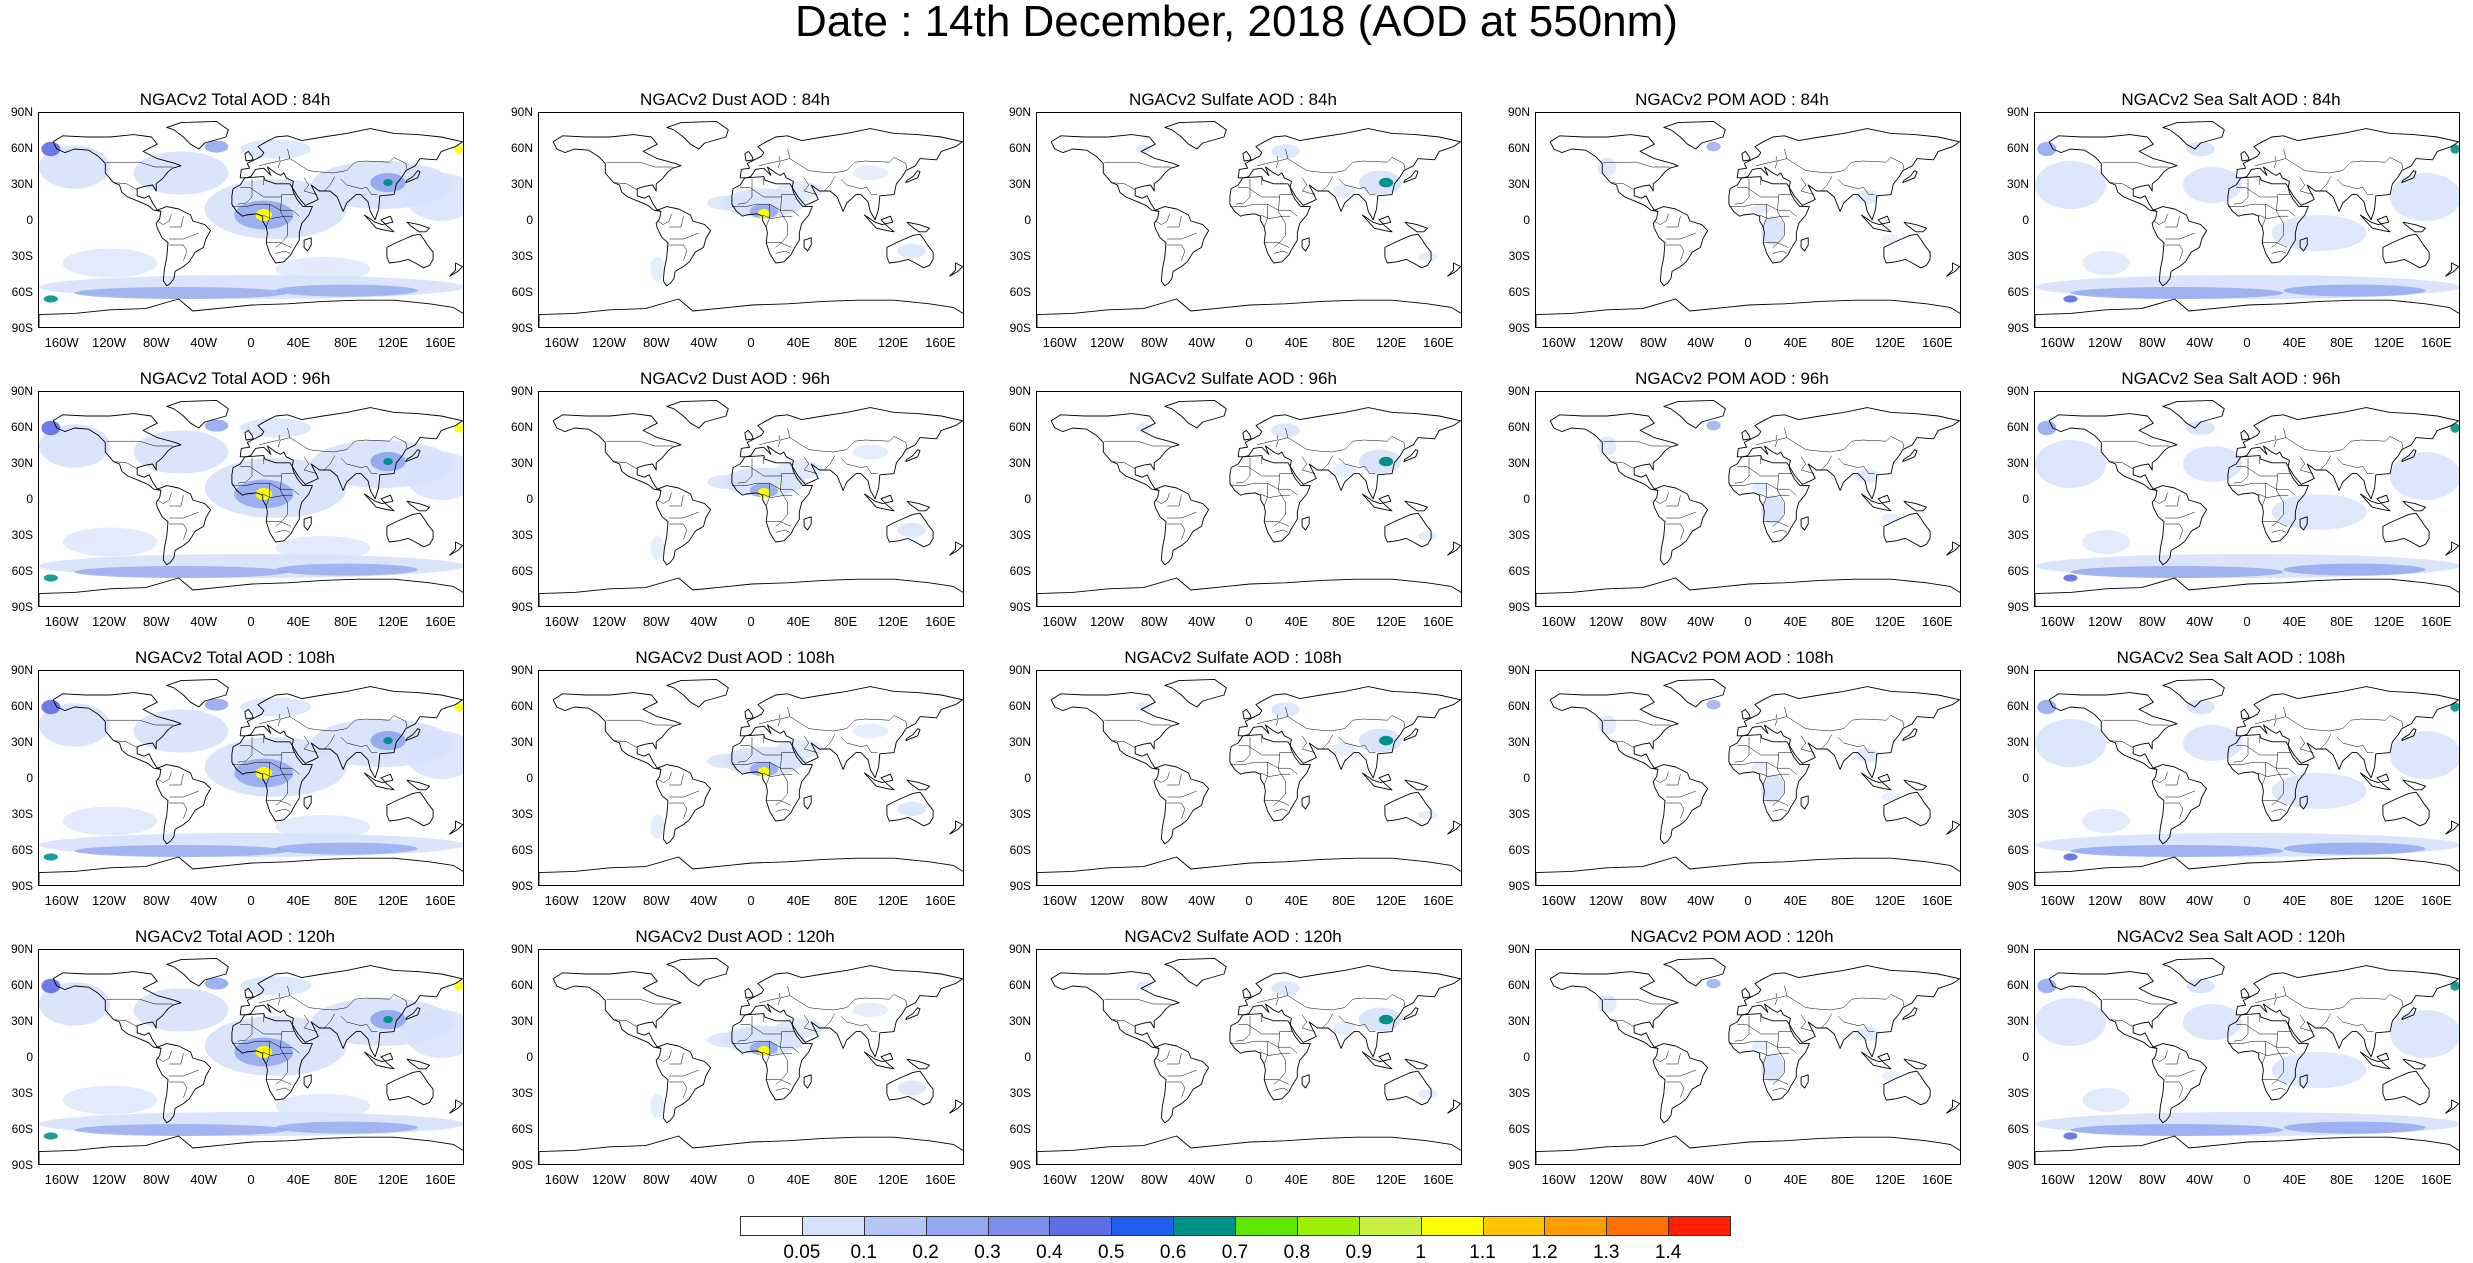 This screenshot has height=1263, width=2473. What do you see at coordinates (2017, 463) in the screenshot?
I see `lat-tick-label: 30N` at bounding box center [2017, 463].